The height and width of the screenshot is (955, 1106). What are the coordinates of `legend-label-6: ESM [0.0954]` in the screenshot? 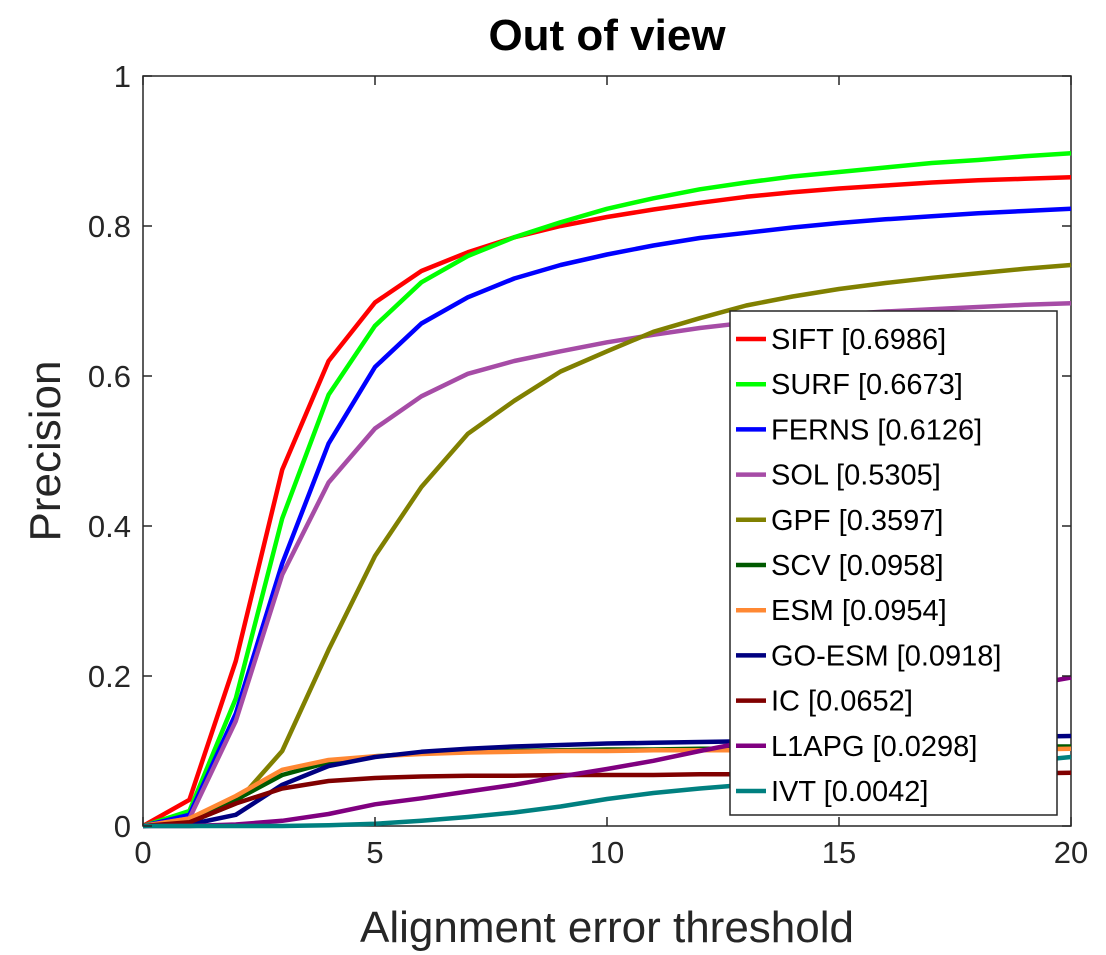 It's located at (859, 611).